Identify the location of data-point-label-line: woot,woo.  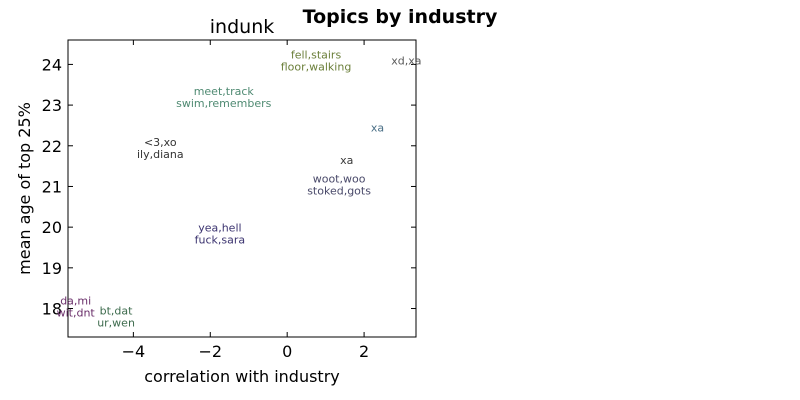
(339, 178).